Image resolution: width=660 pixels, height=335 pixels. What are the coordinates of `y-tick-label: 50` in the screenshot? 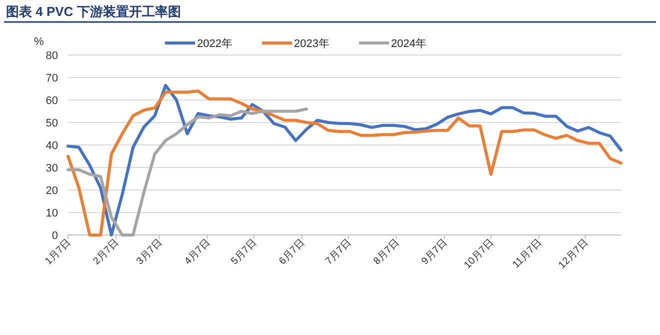 It's located at (52, 124).